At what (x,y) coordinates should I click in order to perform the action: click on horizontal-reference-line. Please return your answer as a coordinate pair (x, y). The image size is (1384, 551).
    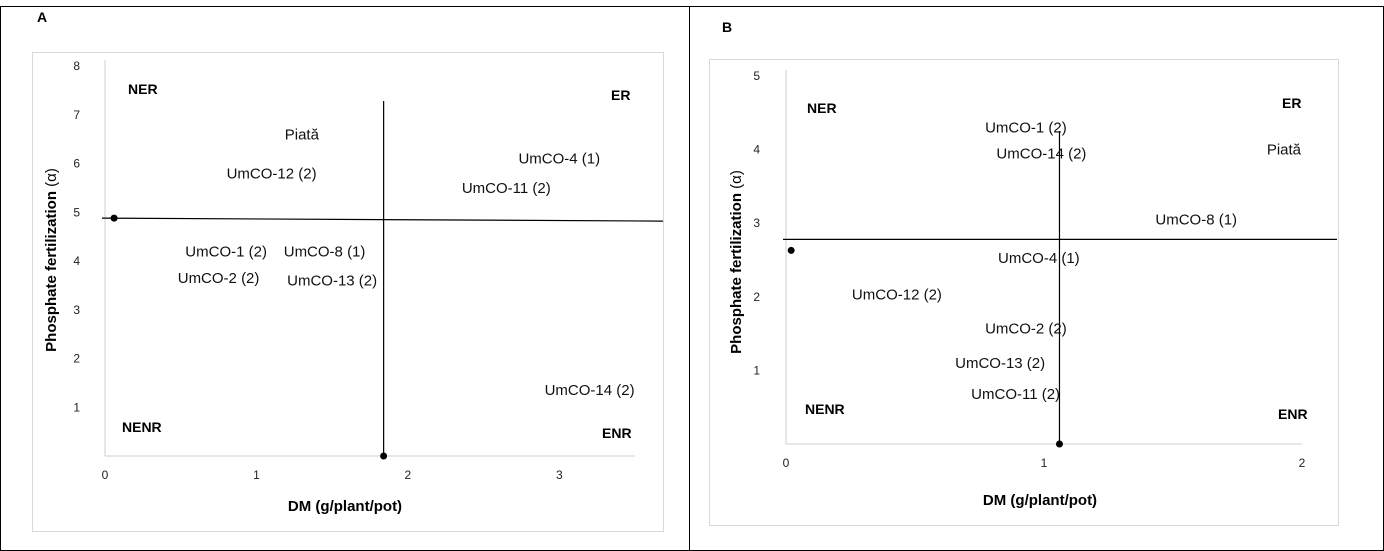
    Looking at the image, I should click on (382, 219).